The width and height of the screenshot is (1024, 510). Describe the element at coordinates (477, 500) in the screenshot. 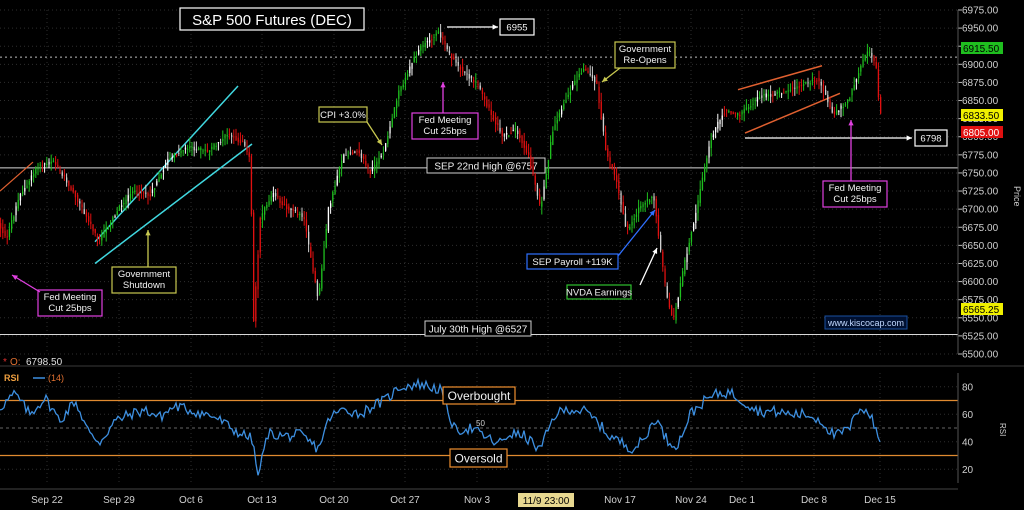

I see `date-tick-label: Nov 3` at that location.